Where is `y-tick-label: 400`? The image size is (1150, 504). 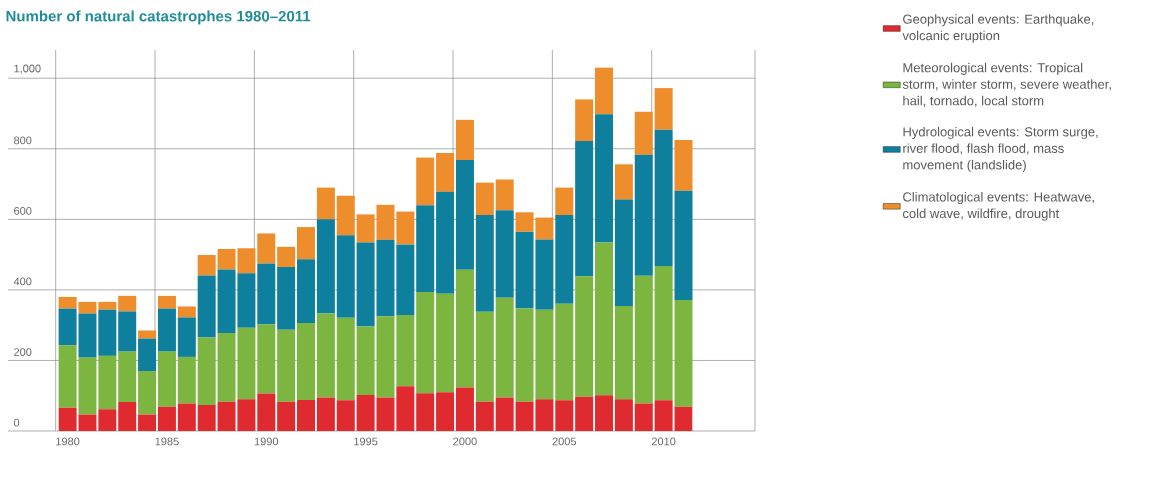
y-tick-label: 400 is located at coordinates (22, 281).